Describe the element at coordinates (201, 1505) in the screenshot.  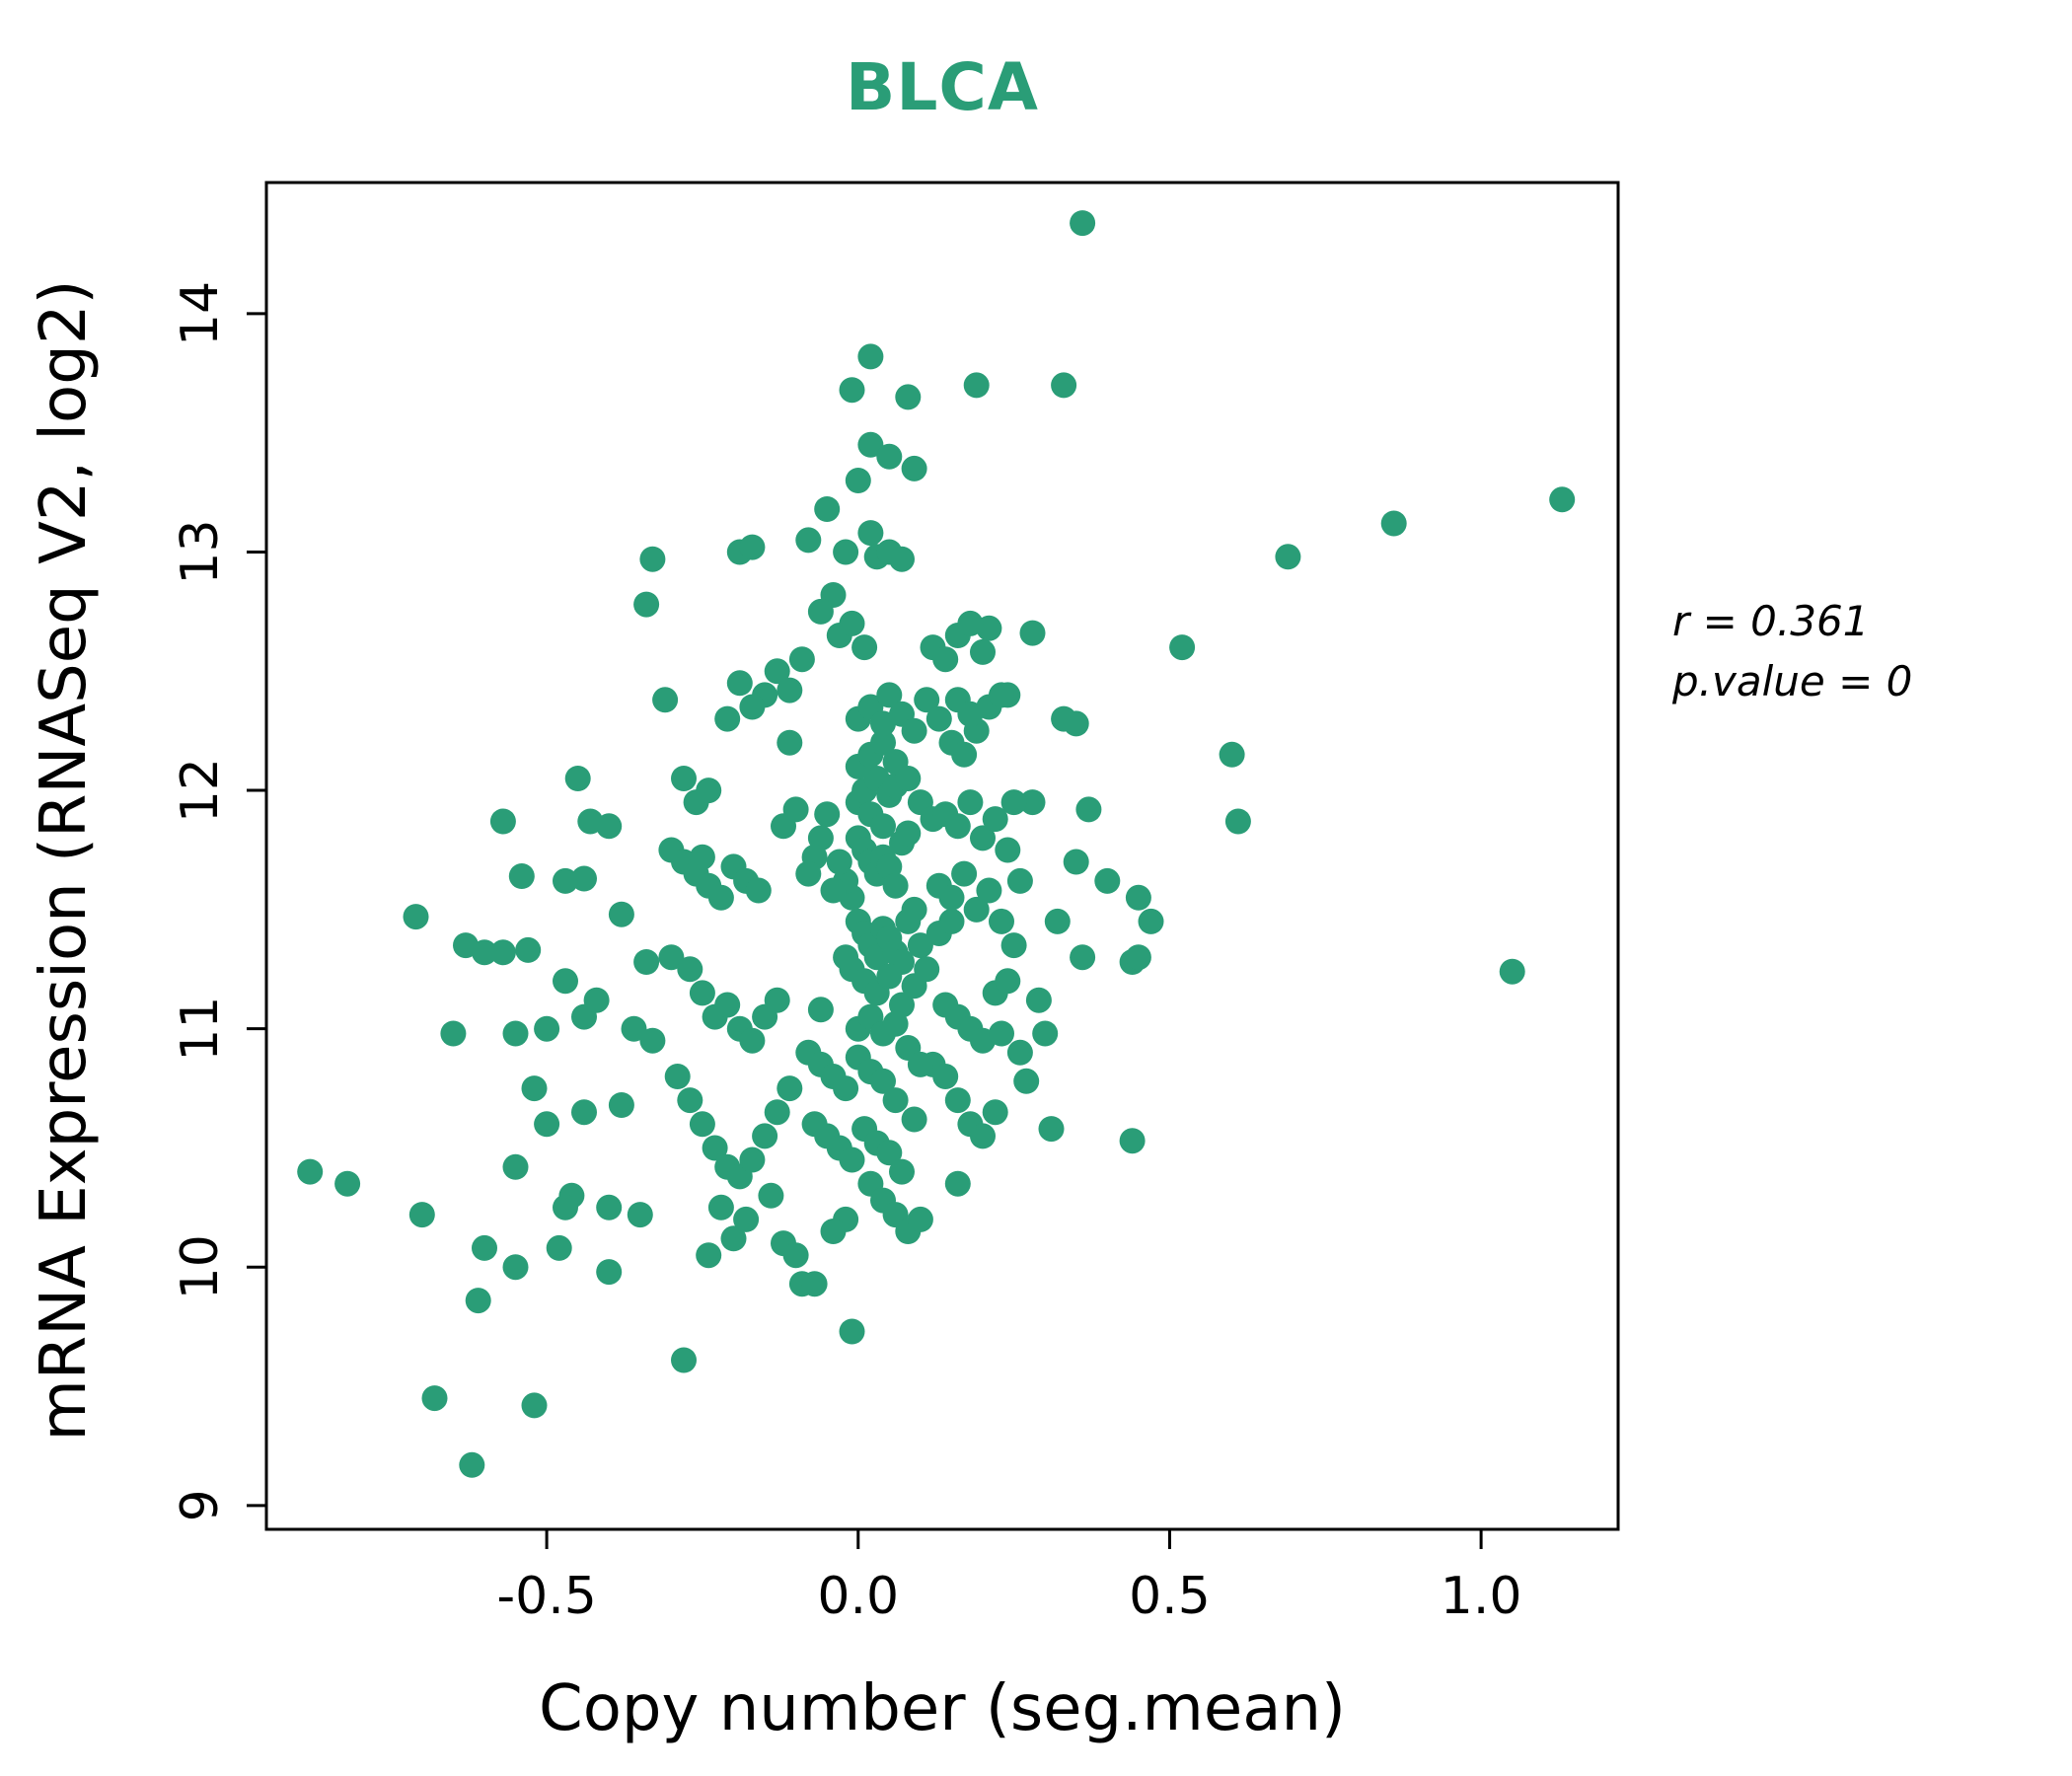
I see `y-tick-label: 9` at that location.